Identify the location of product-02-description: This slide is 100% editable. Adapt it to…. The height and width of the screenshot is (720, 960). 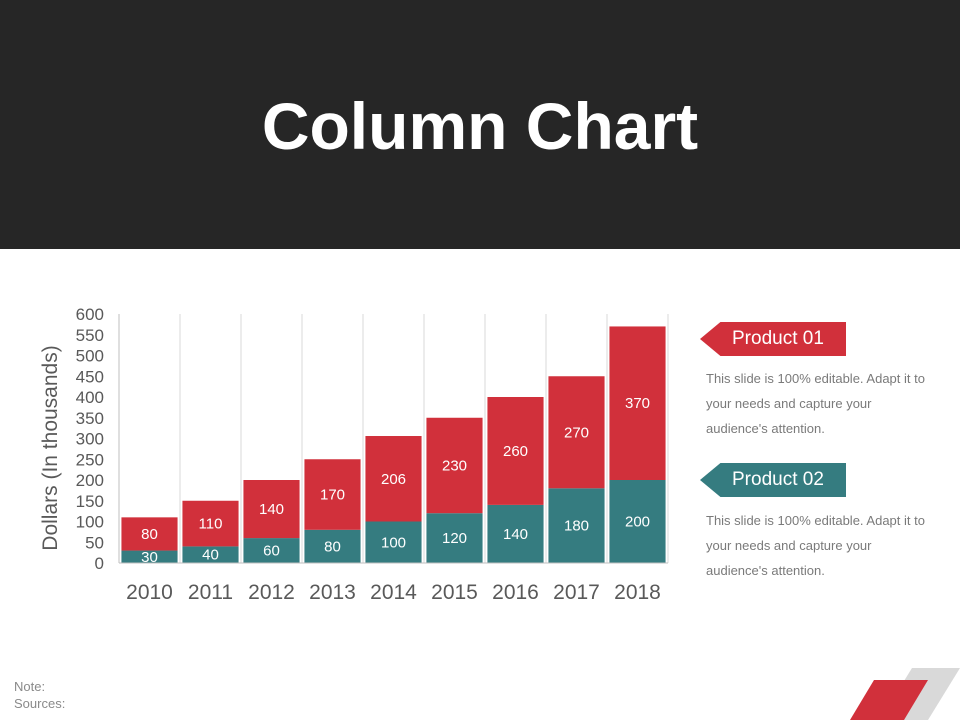
(815, 545).